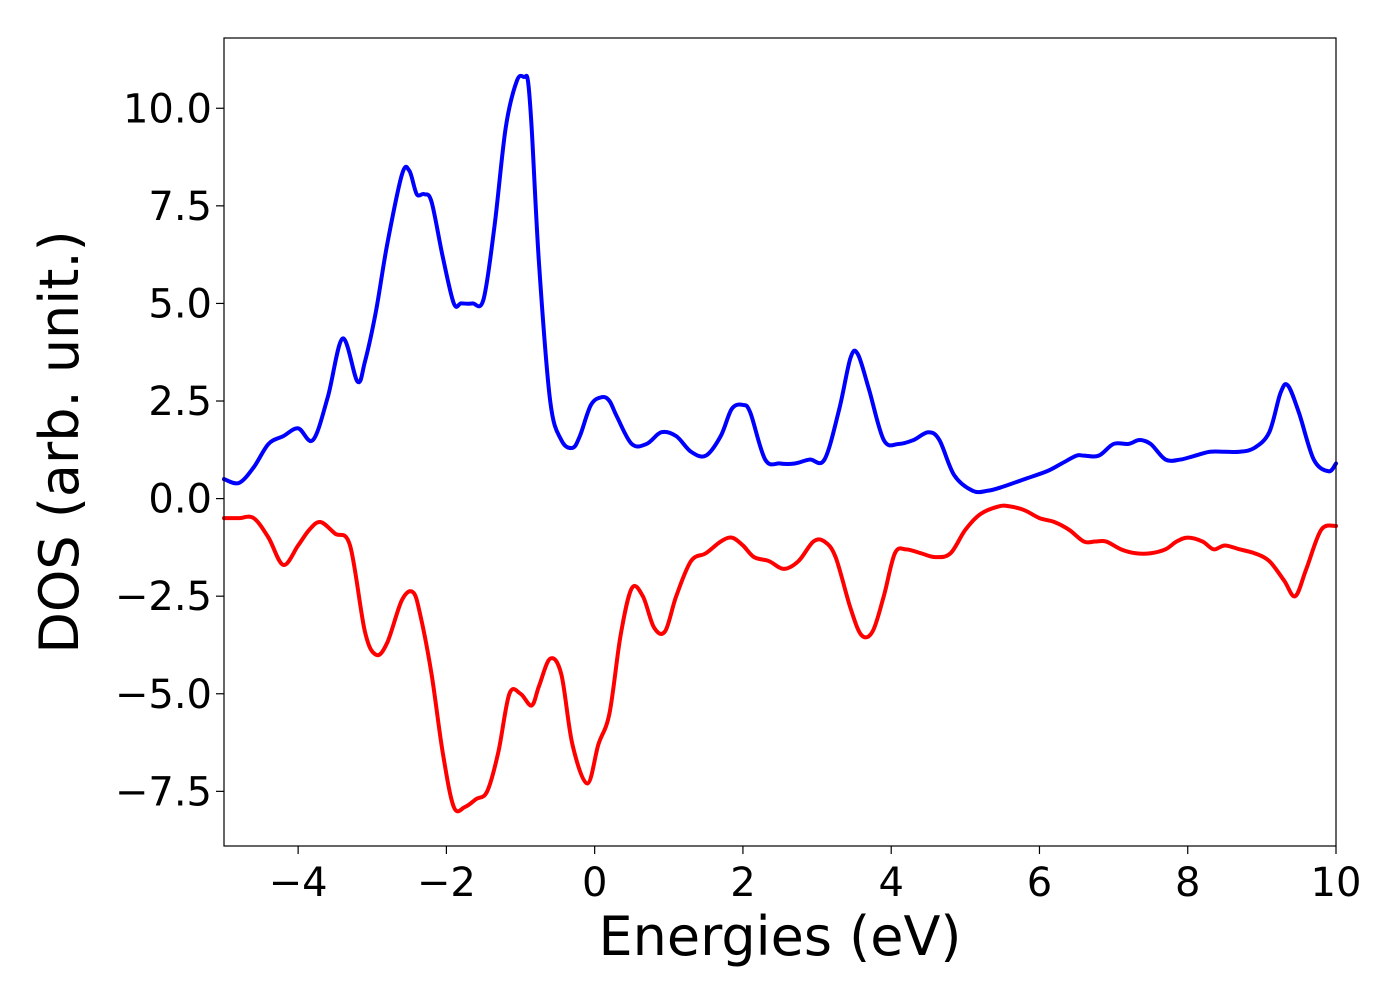 The image size is (1400, 1000). I want to click on y-tick-label: −7.5, so click(163, 792).